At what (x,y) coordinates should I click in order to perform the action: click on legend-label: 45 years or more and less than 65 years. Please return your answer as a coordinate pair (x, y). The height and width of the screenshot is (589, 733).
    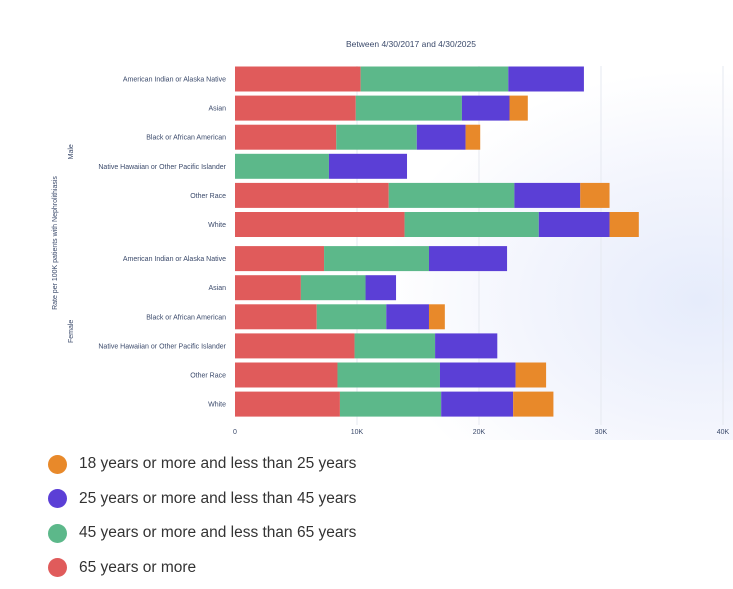
    Looking at the image, I should click on (218, 533).